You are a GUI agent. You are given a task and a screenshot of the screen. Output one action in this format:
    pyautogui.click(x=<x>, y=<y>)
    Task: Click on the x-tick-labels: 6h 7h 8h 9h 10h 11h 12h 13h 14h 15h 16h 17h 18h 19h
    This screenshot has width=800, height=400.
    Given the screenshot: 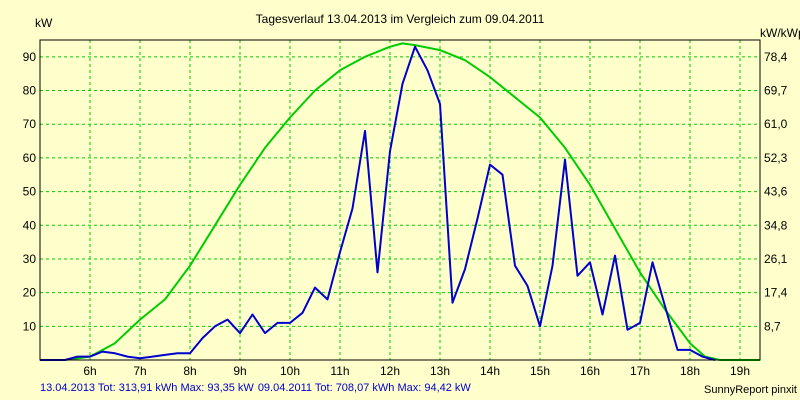 What is the action you would take?
    pyautogui.click(x=416, y=371)
    